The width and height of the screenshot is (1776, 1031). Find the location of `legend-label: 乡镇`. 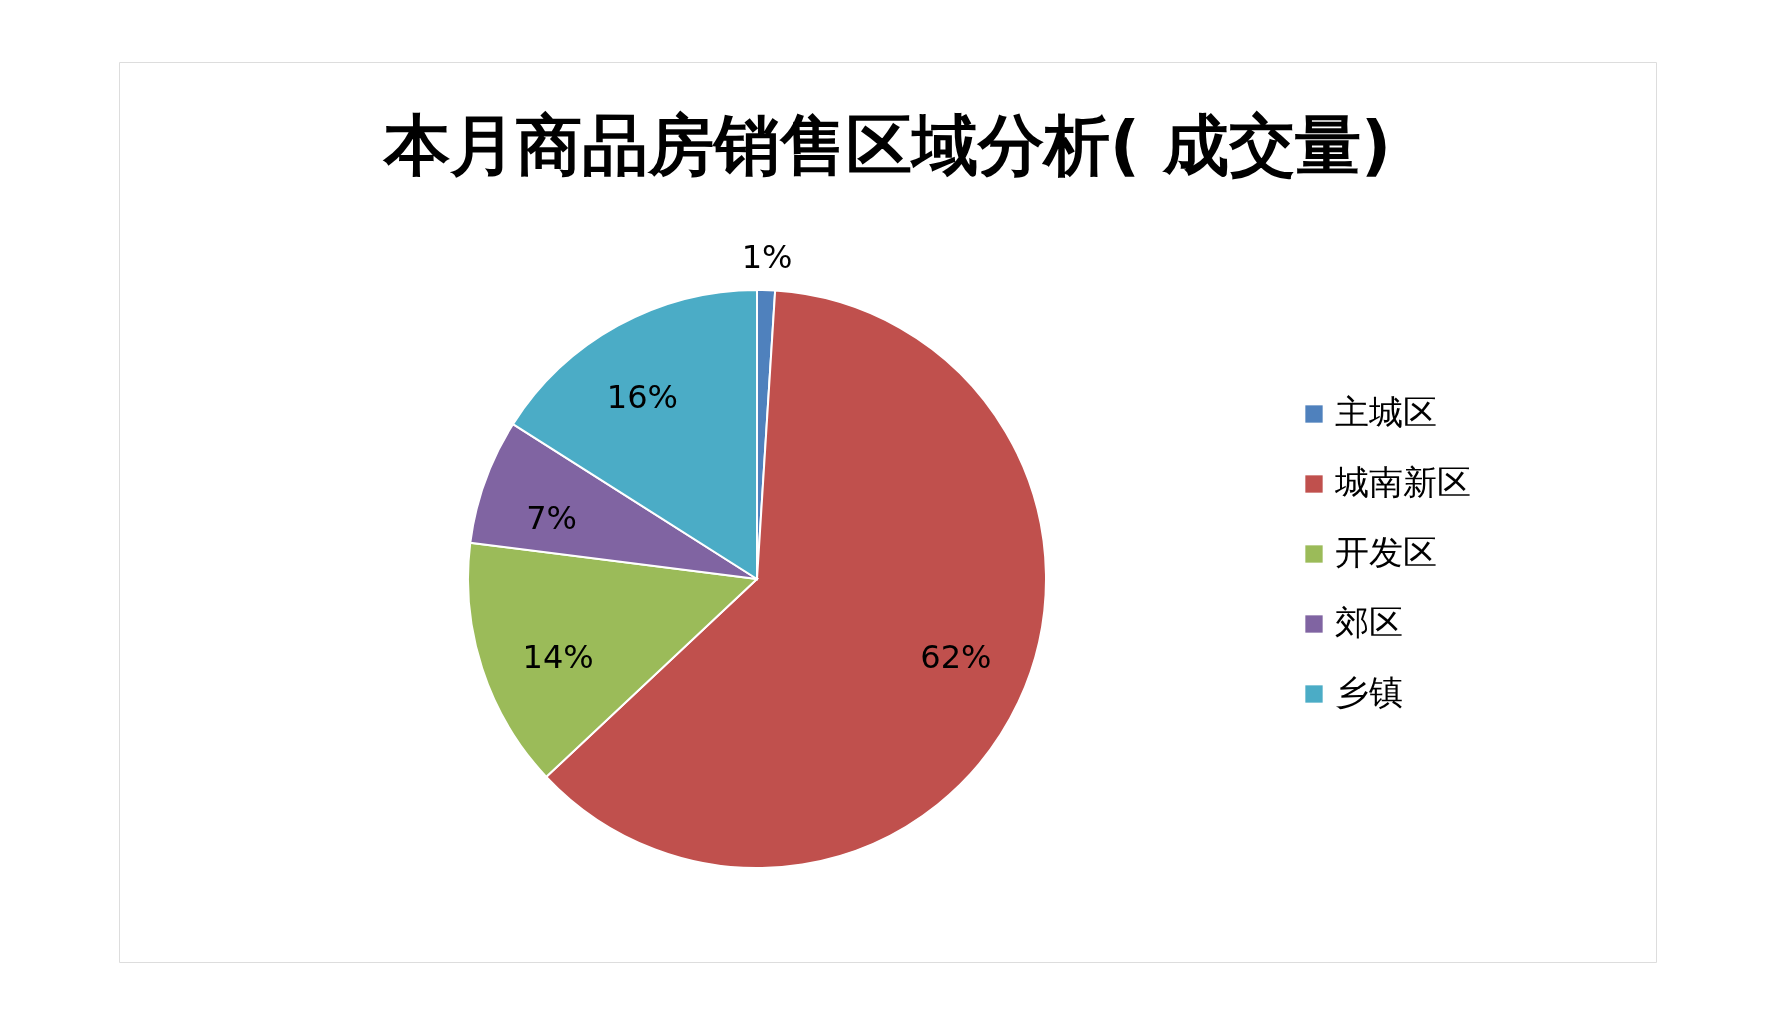

legend-label: 乡镇 is located at coordinates (1369, 692).